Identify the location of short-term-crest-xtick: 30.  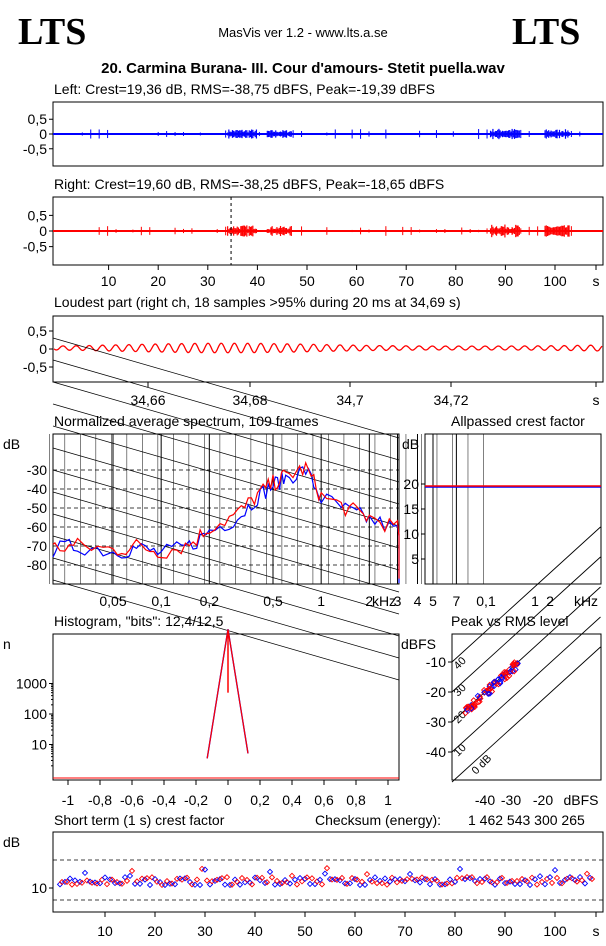
(205, 931).